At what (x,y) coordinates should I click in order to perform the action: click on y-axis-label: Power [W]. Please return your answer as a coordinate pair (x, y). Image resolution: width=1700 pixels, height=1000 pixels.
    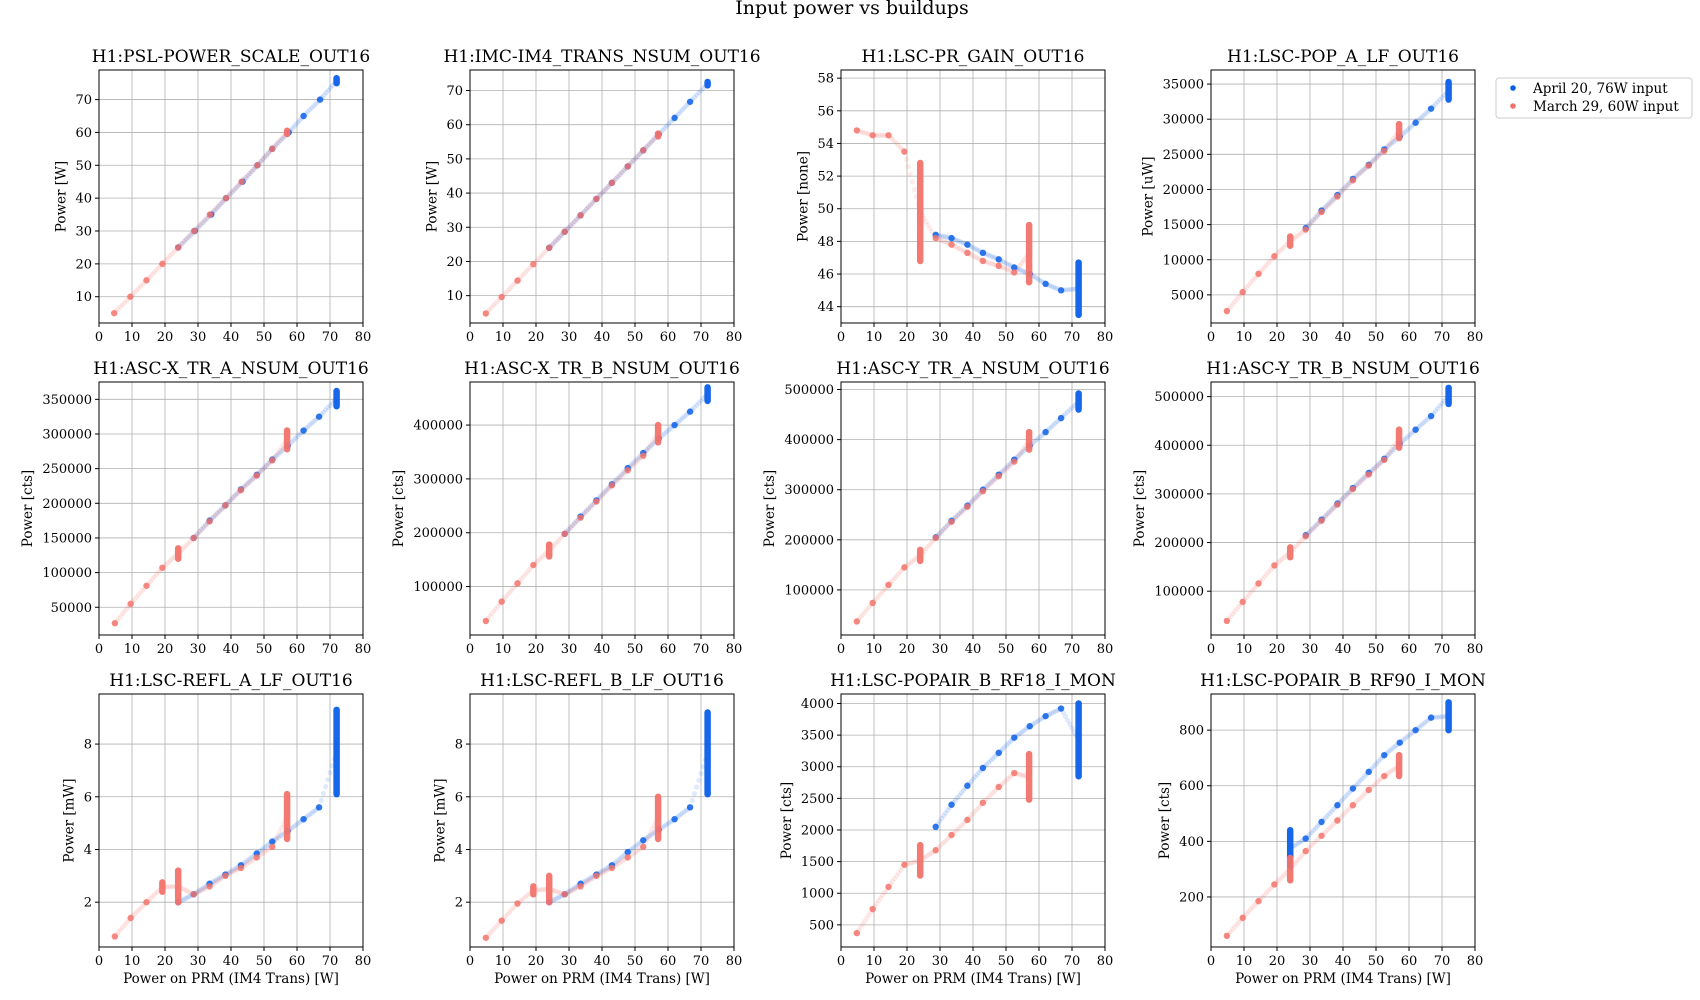
    Looking at the image, I should click on (61, 196).